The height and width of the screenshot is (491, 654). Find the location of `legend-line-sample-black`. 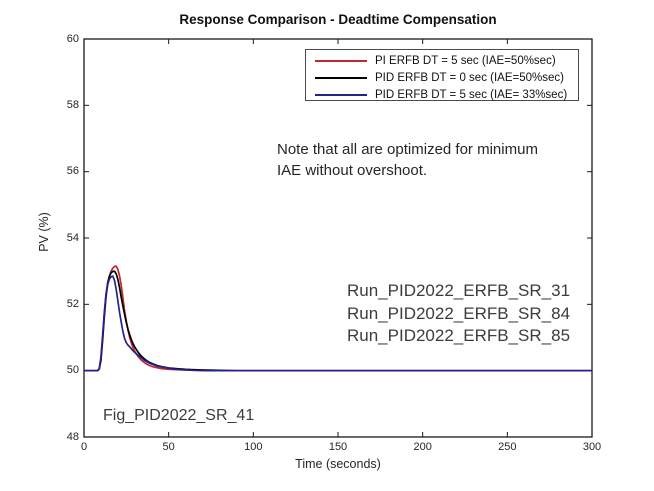

legend-line-sample-black is located at coordinates (341, 77).